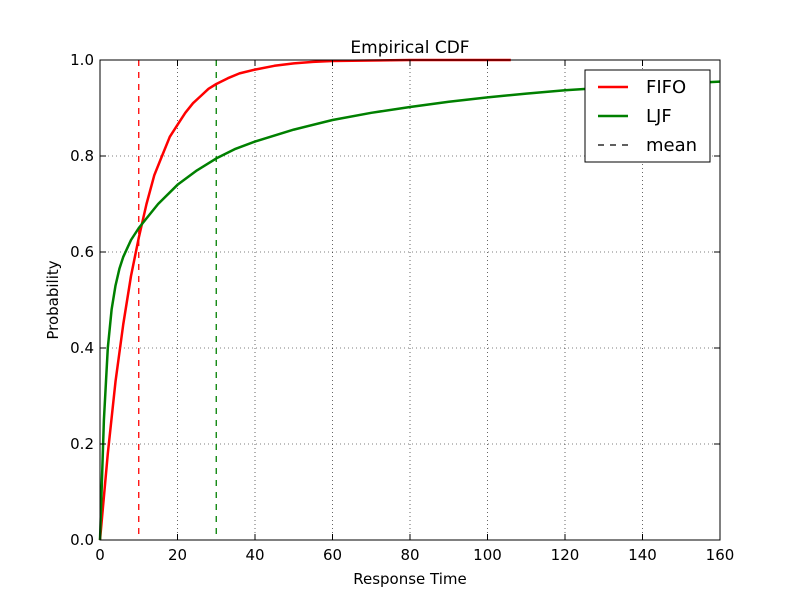 This screenshot has height=605, width=800. What do you see at coordinates (720, 555) in the screenshot?
I see `x-tick-label: 160` at bounding box center [720, 555].